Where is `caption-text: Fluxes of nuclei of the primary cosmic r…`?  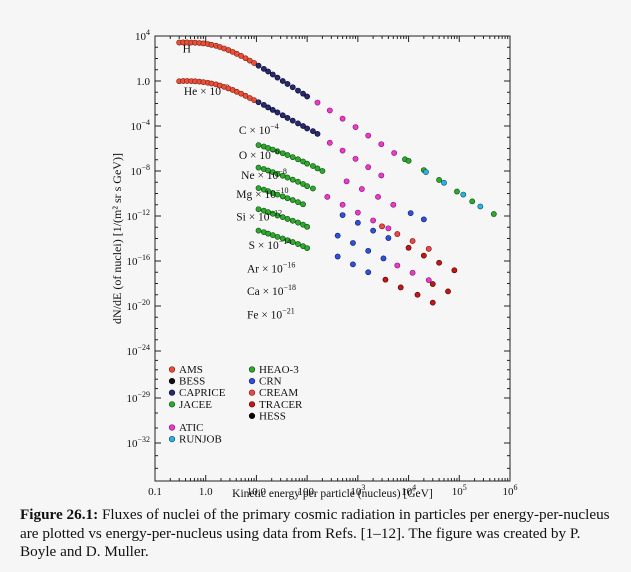 caption-text: Fluxes of nuclei of the primary cosmic r… is located at coordinates (315, 533).